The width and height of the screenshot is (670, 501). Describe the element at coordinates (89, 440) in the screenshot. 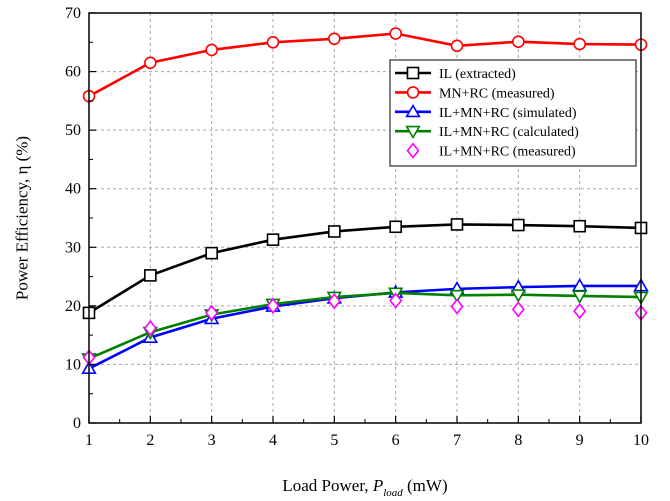

I see `x-tick-label: 1` at that location.